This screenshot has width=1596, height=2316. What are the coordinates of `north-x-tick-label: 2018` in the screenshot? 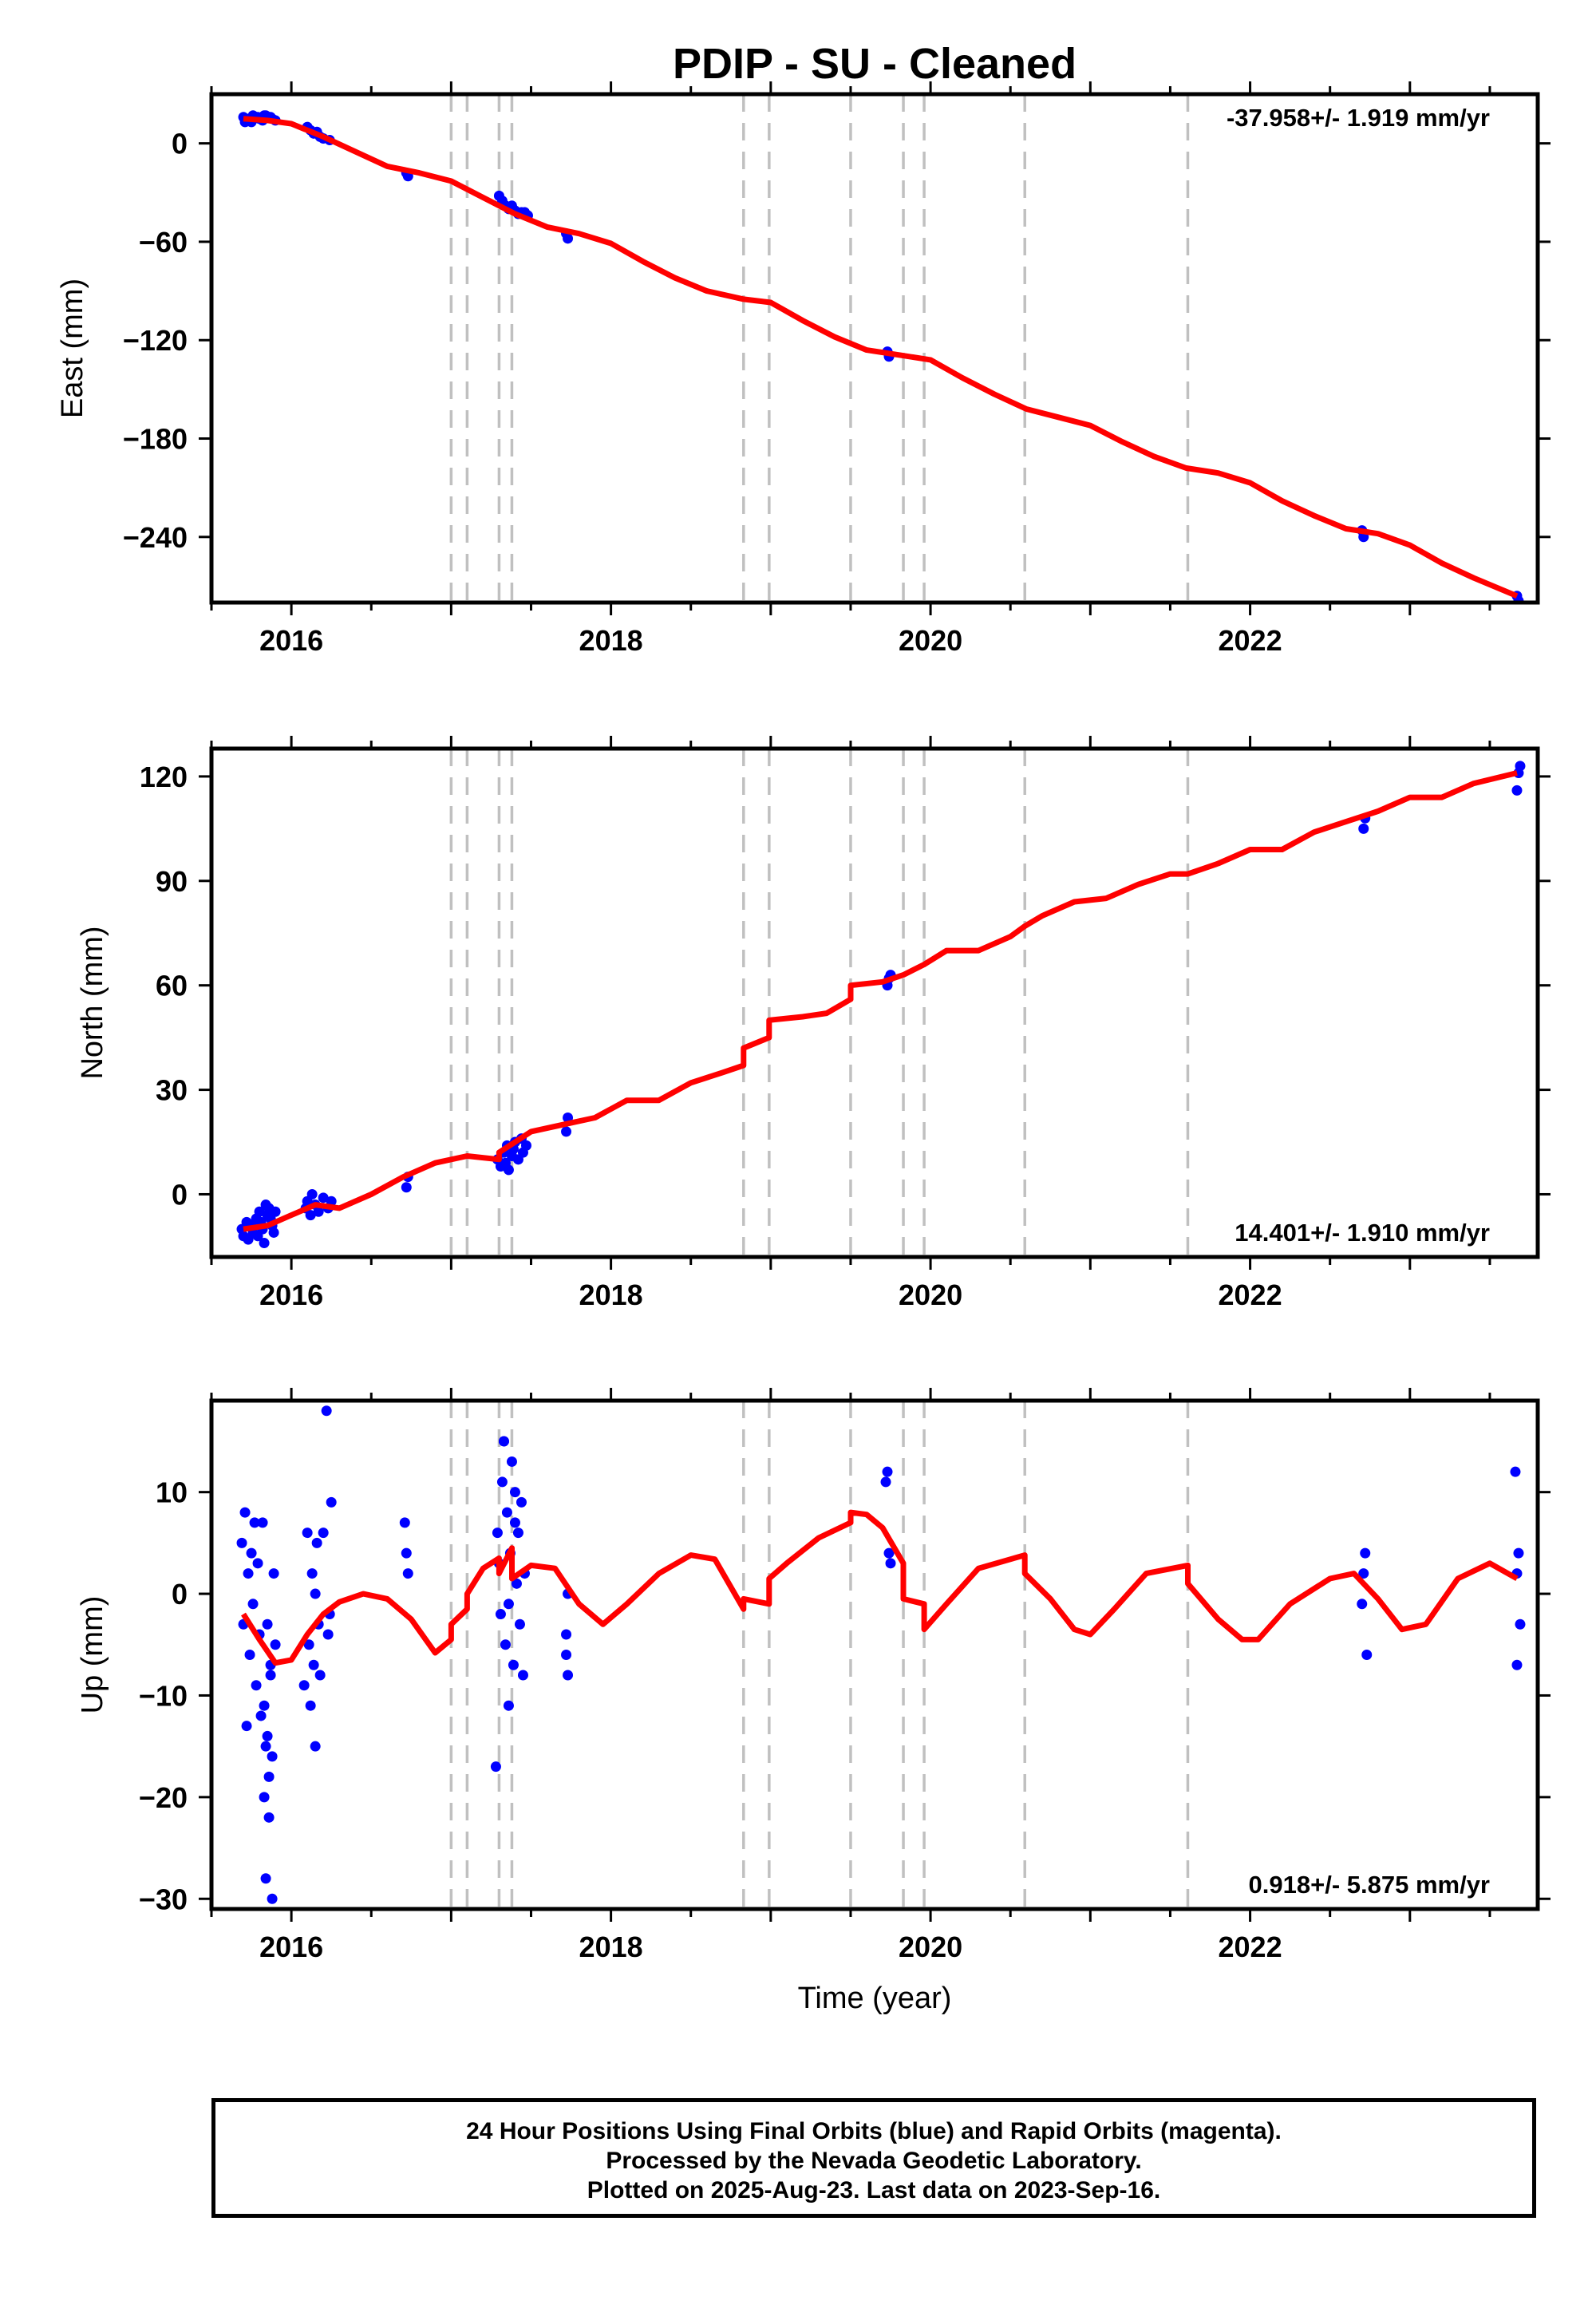 It's located at (611, 1295).